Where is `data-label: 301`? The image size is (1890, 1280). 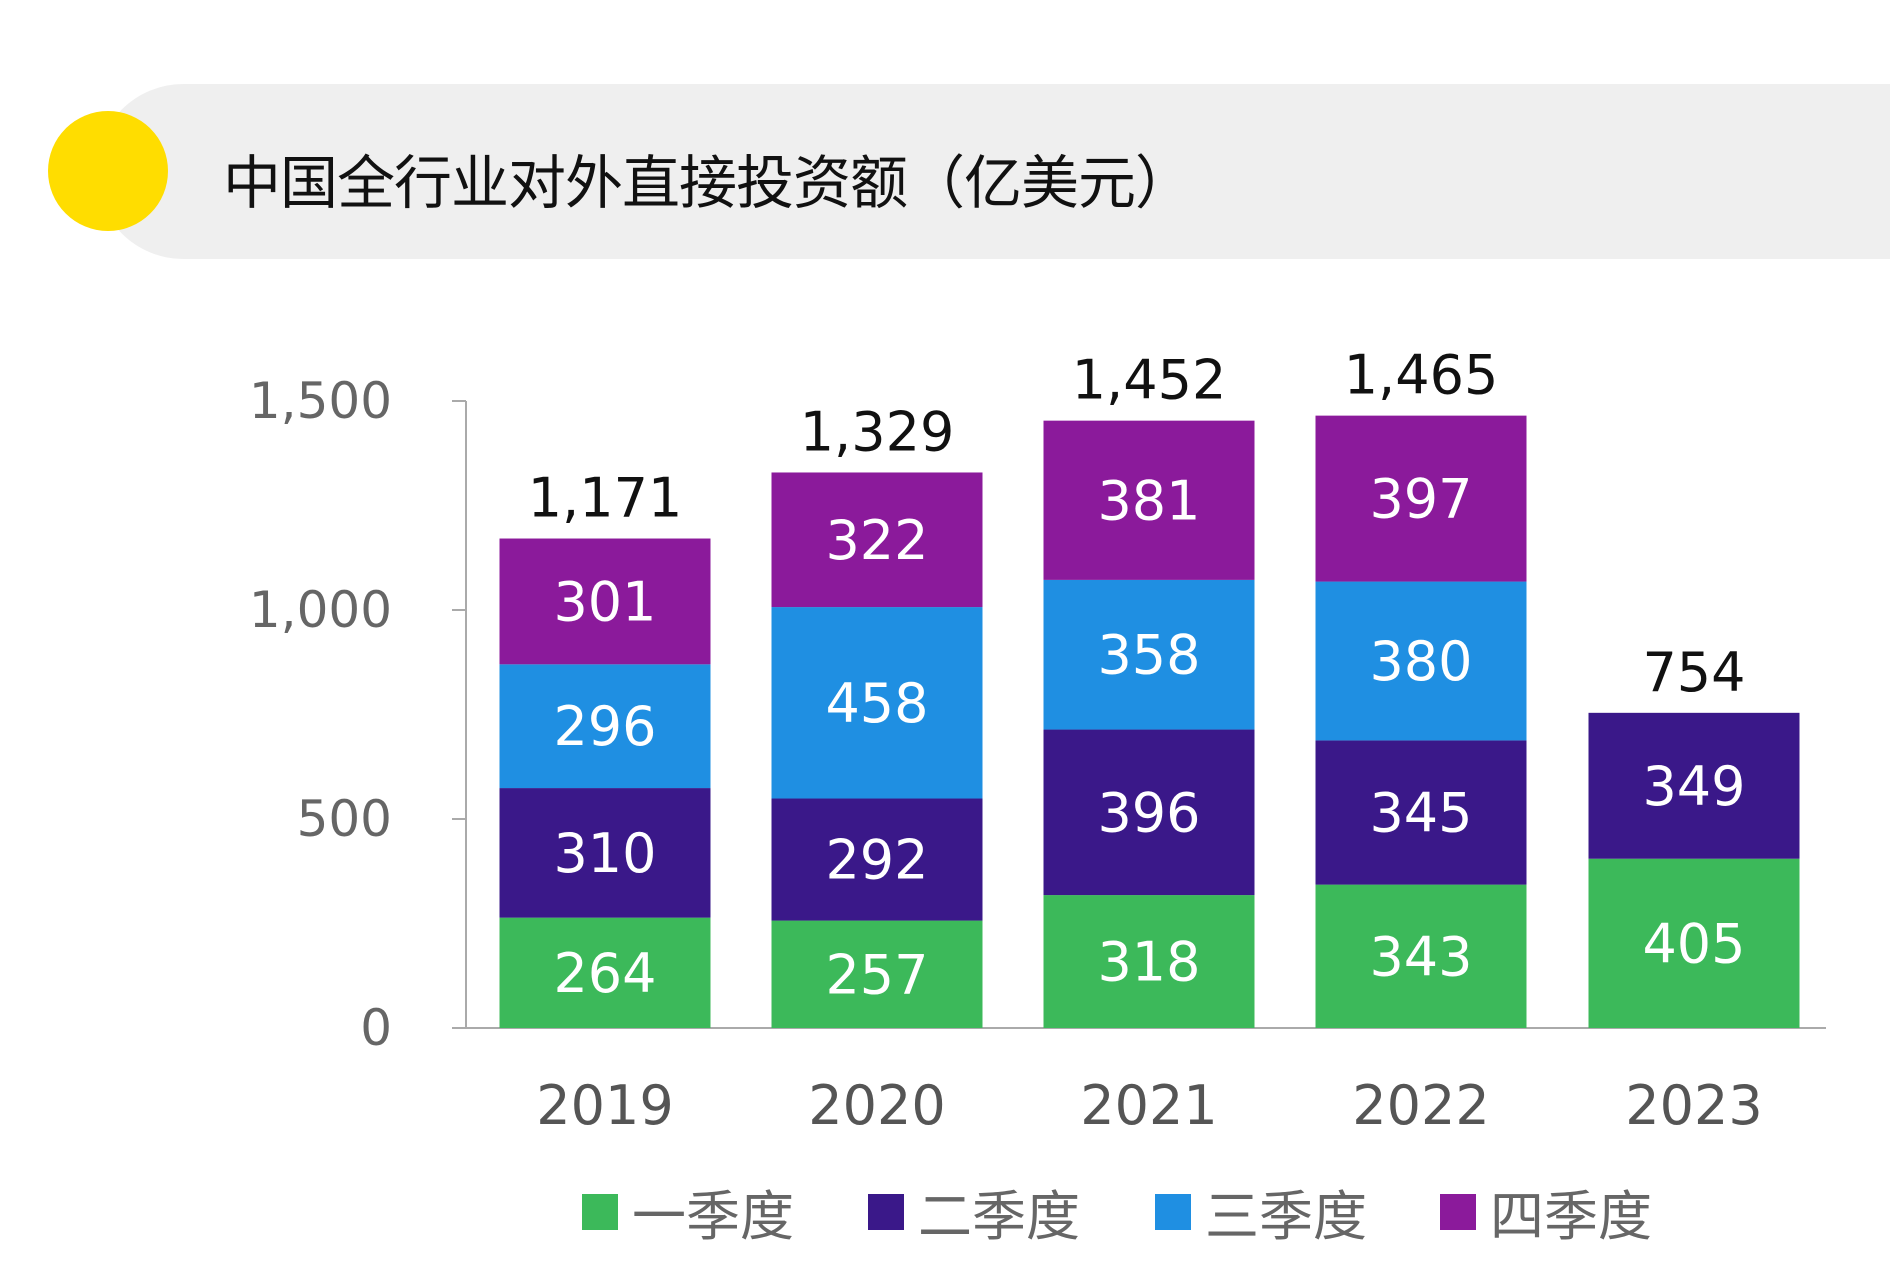
data-label: 301 is located at coordinates (604, 601).